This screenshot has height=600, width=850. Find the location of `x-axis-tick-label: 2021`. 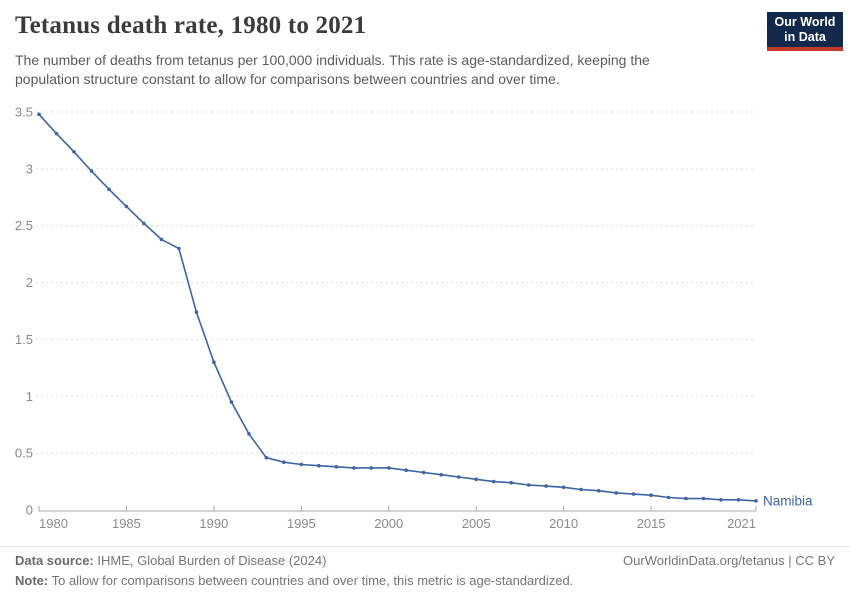

x-axis-tick-label: 2021 is located at coordinates (741, 523).